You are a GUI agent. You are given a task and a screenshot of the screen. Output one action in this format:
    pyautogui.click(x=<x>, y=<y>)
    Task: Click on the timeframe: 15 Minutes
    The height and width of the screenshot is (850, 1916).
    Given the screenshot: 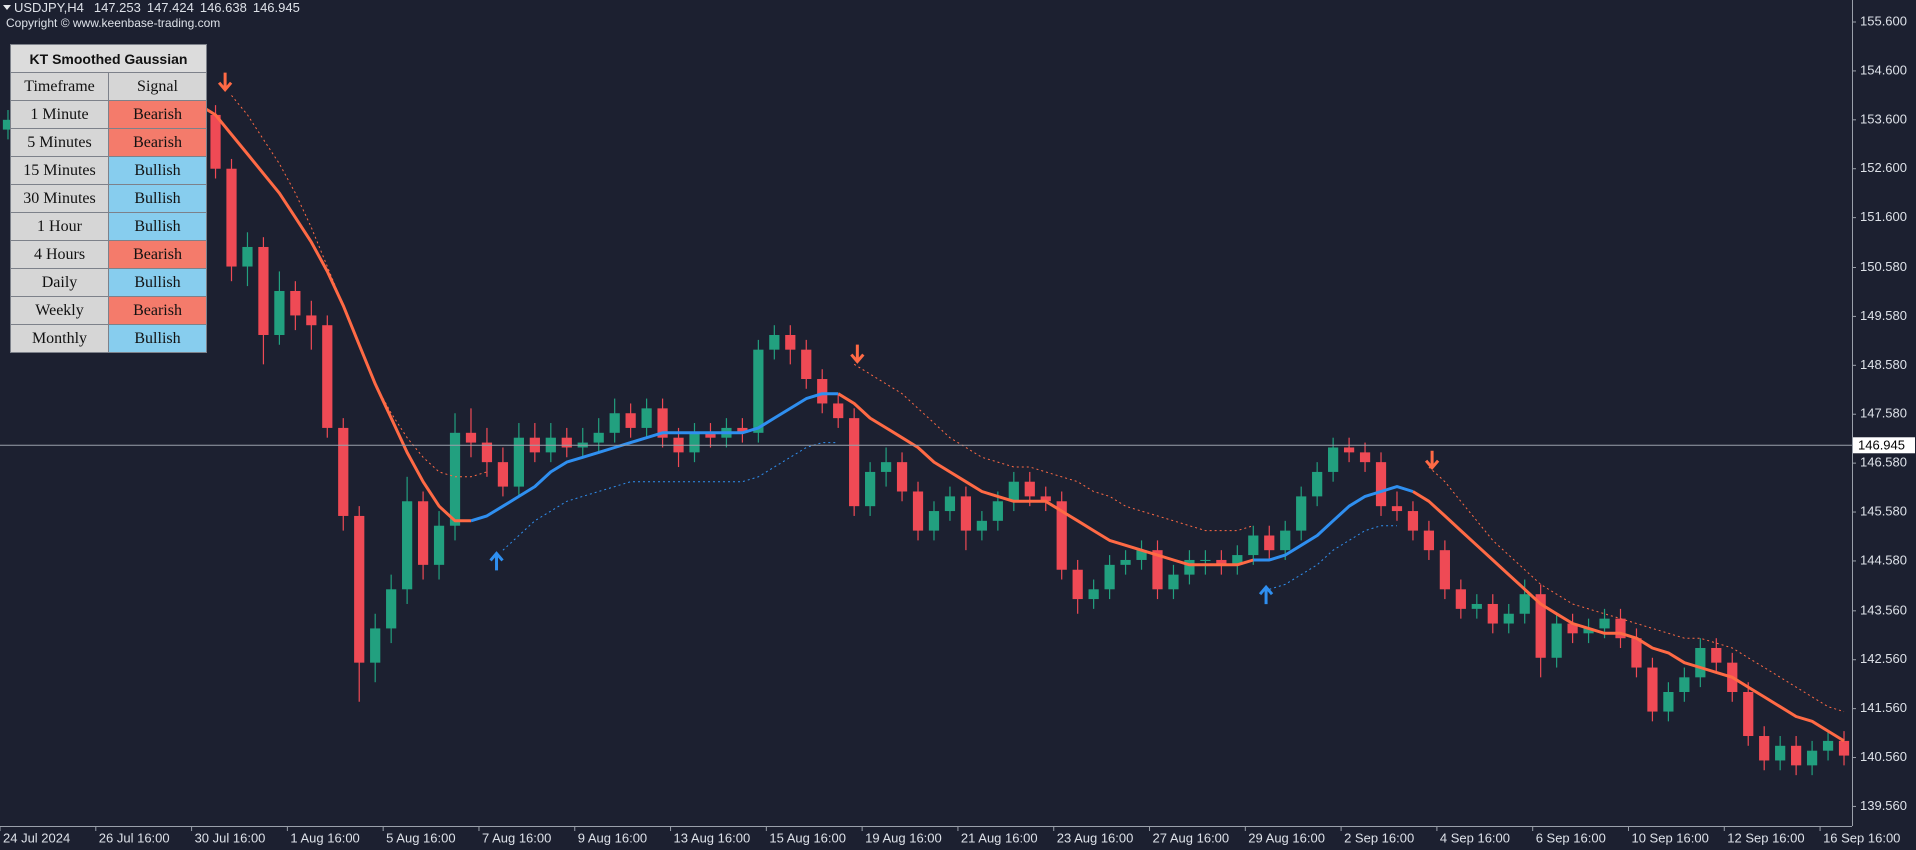 What is the action you would take?
    pyautogui.click(x=59, y=170)
    